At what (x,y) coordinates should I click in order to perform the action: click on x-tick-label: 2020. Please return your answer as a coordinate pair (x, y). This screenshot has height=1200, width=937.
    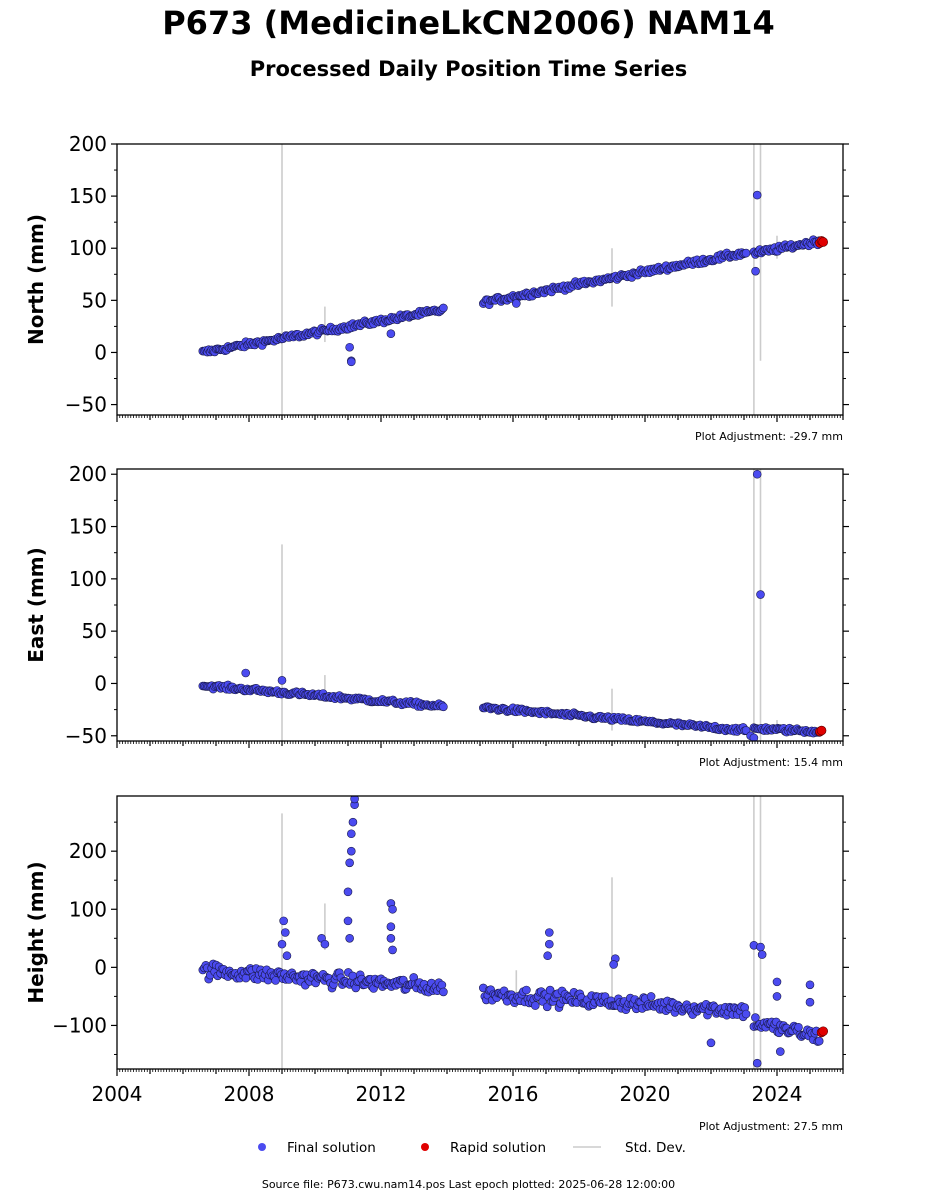
    Looking at the image, I should click on (645, 1094).